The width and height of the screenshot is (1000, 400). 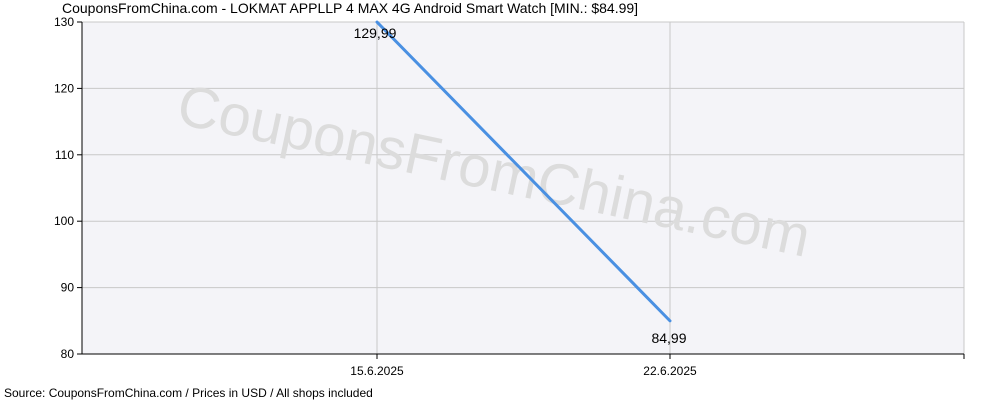 What do you see at coordinates (64, 188) in the screenshot?
I see `y-tick-labels: 80 90 100 110 120 130` at bounding box center [64, 188].